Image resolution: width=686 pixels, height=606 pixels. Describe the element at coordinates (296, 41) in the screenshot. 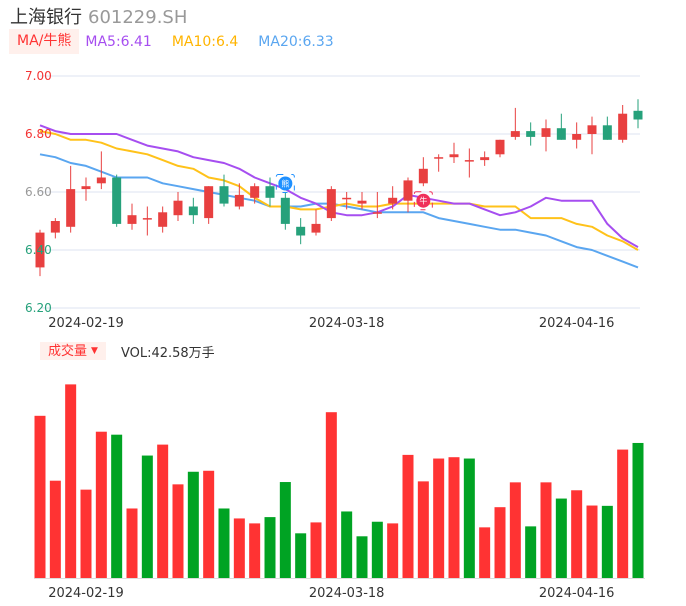

I see `legend-ma20: MA20:6.33` at that location.